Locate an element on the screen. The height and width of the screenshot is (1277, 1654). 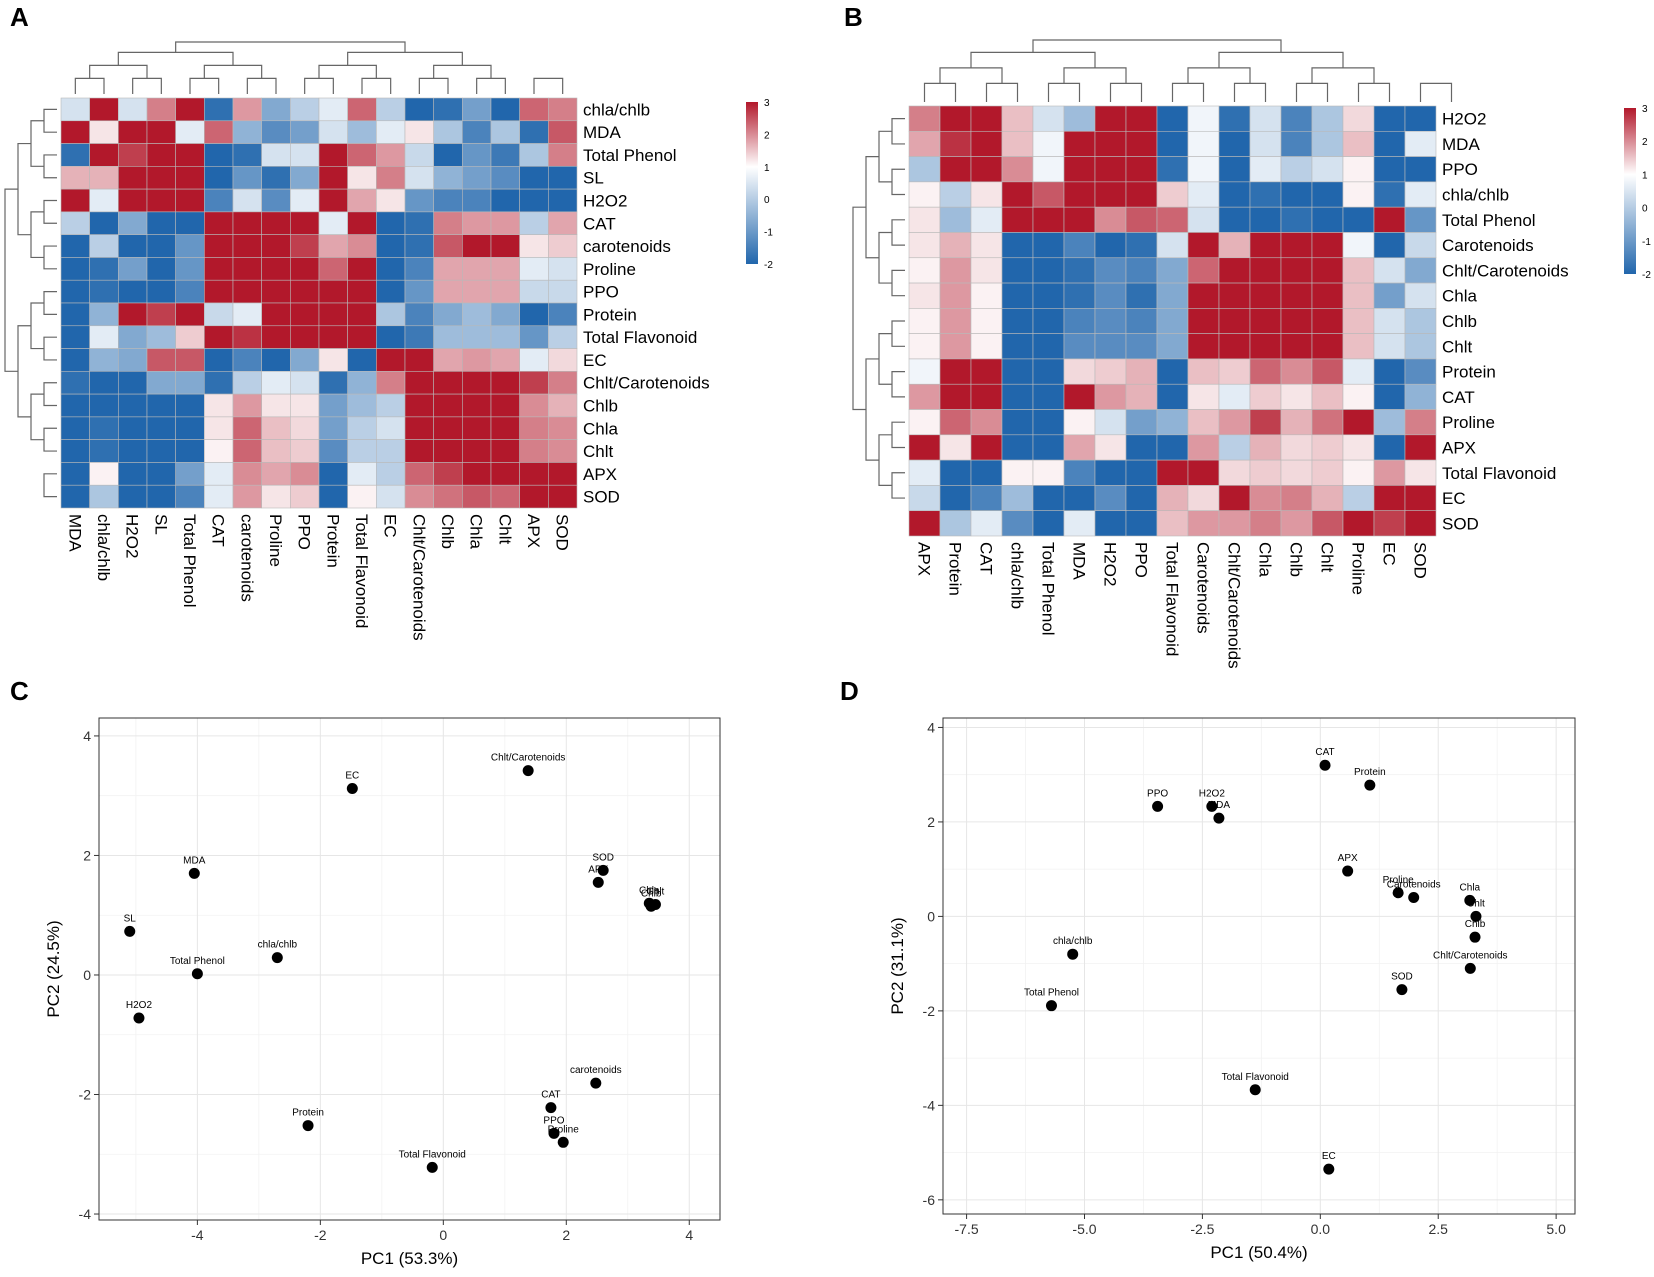
y-tick-label: -6 is located at coordinates (929, 1200).